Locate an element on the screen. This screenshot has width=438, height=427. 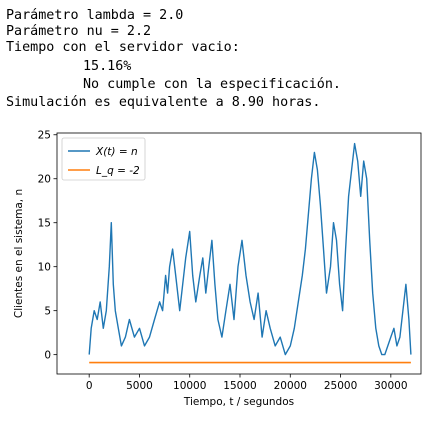
idle-time-label: Tiempo con el servidor vacio: is located at coordinates (123, 47).